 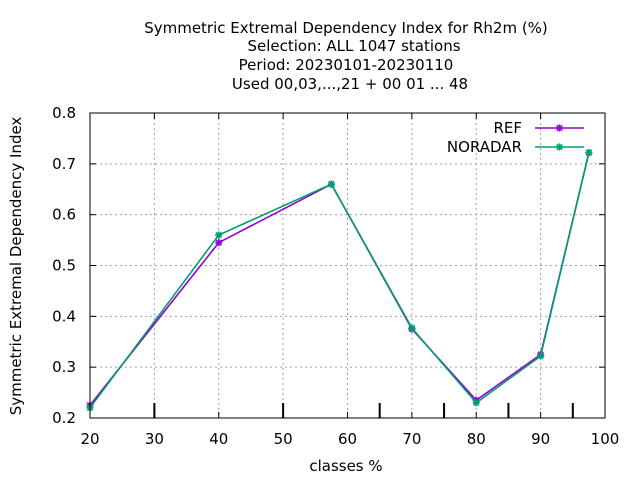 I want to click on y-tick-label: 0.2, so click(x=64, y=418).